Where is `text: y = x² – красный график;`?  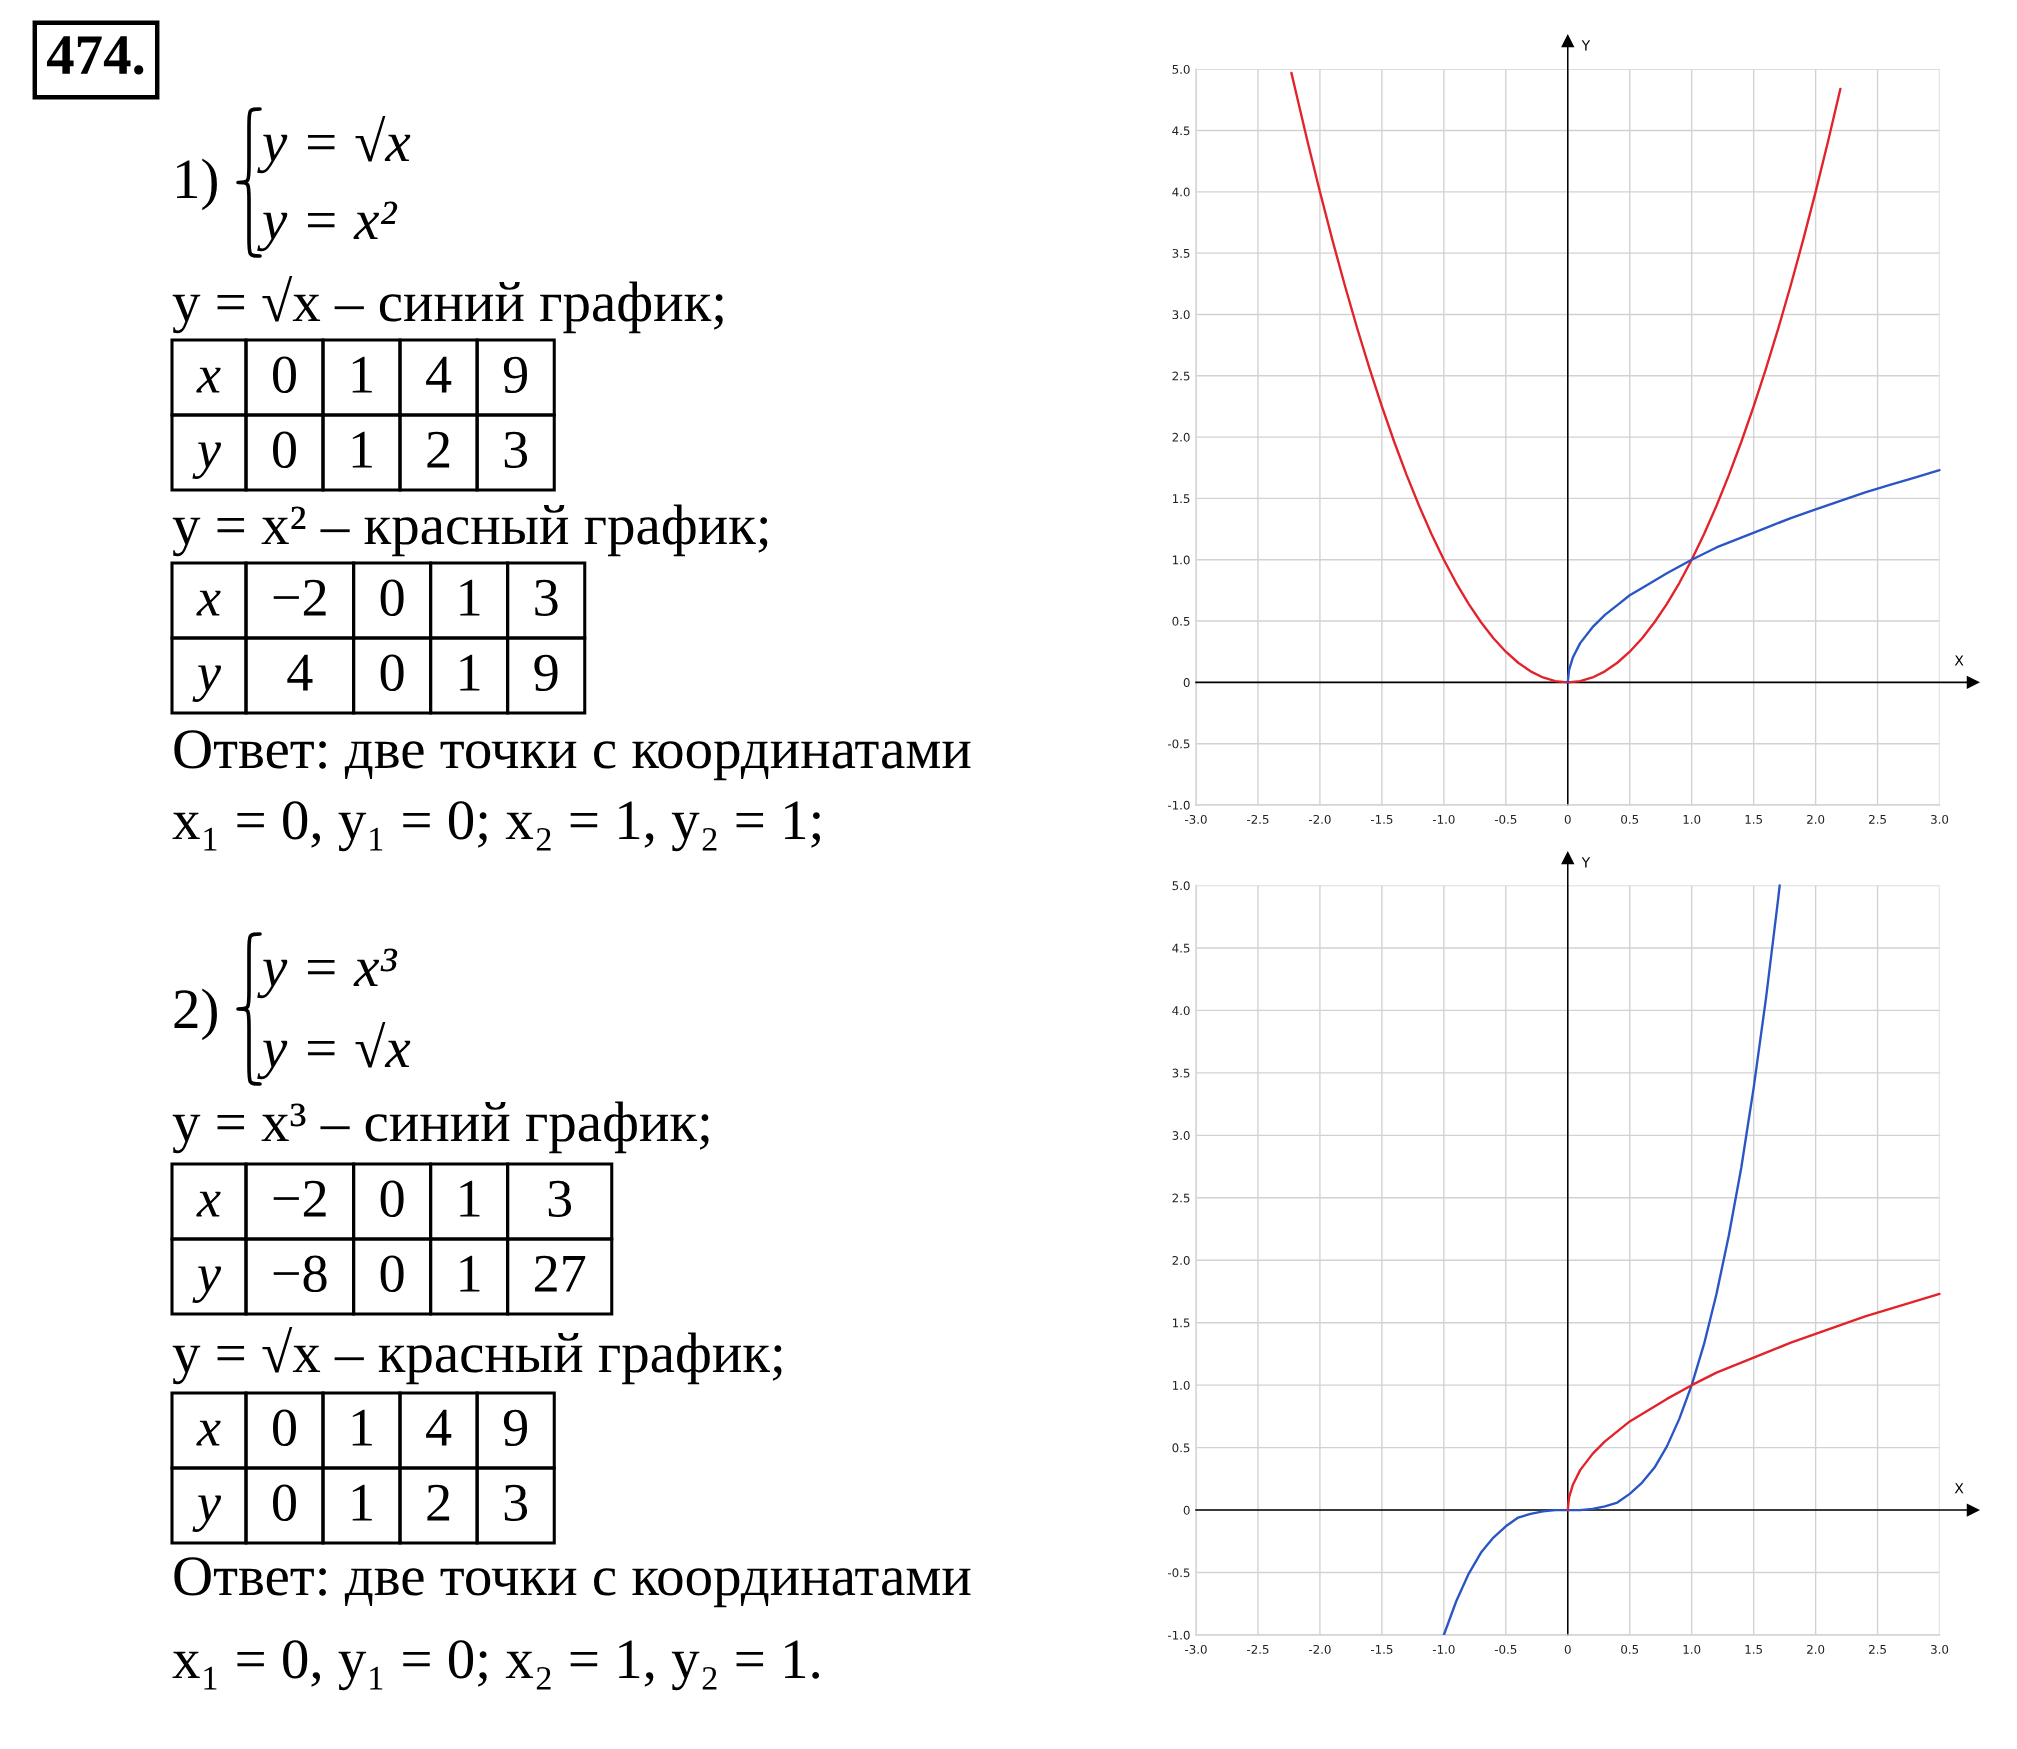
text: y = x² – красный график; is located at coordinates (470, 530).